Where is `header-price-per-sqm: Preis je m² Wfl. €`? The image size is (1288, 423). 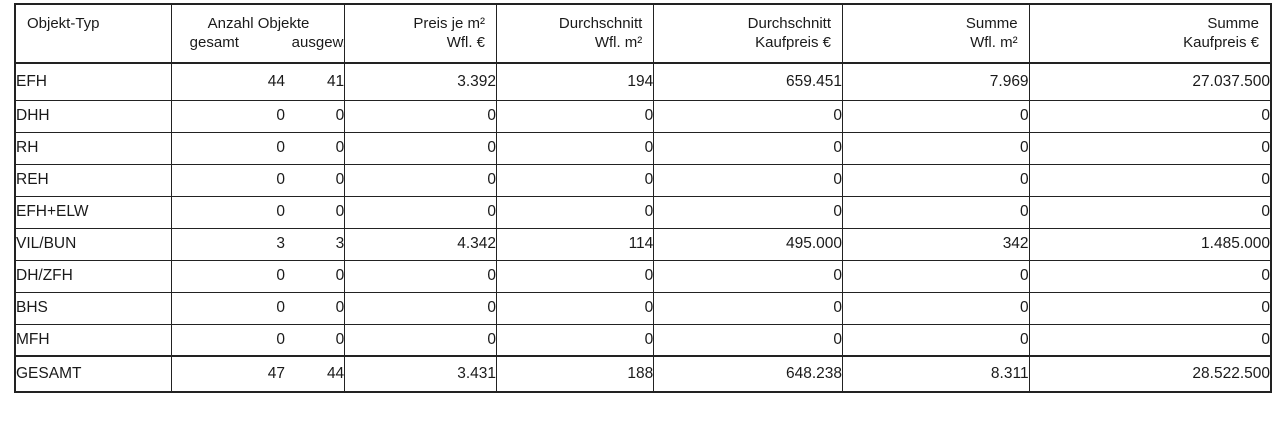 header-price-per-sqm: Preis je m² Wfl. € is located at coordinates (420, 33).